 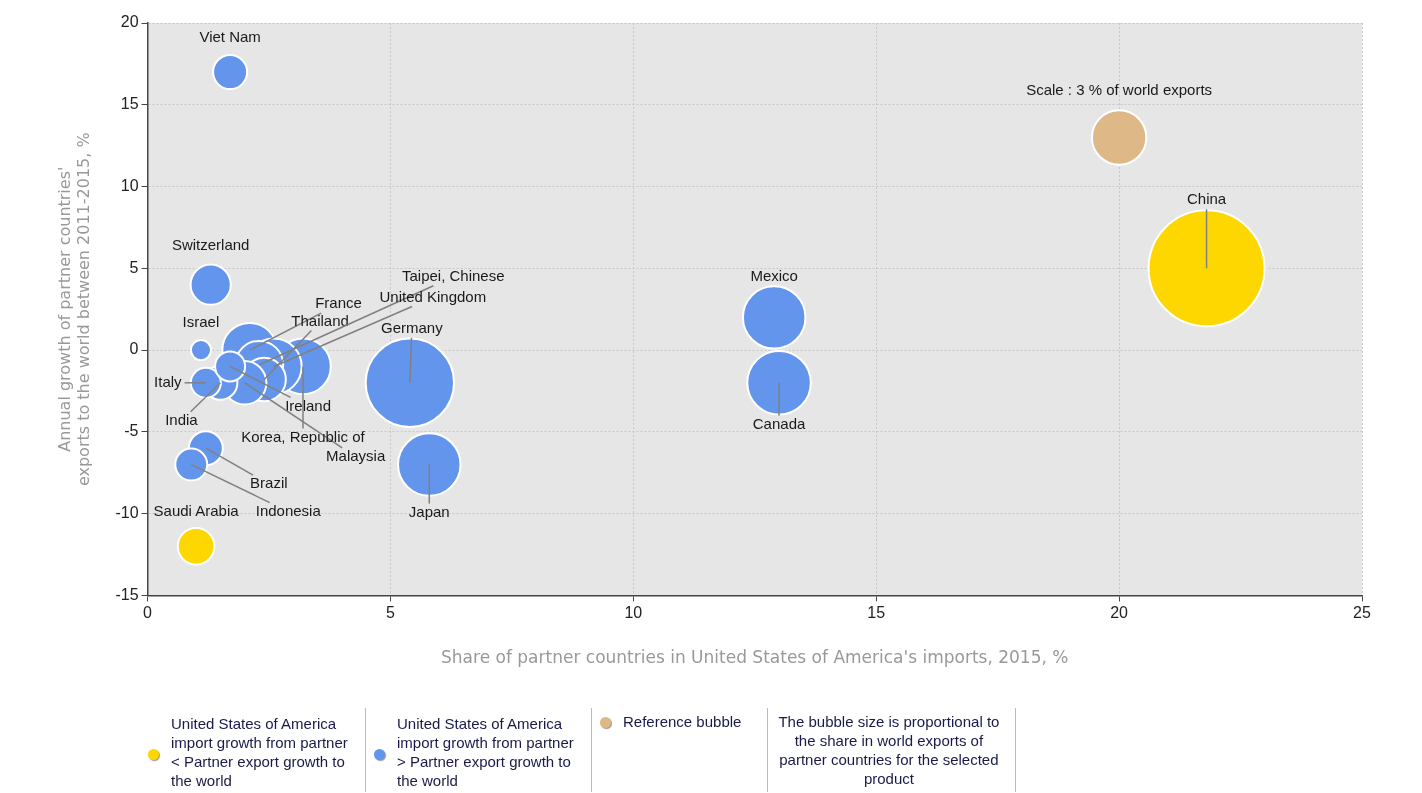 What do you see at coordinates (210, 244) in the screenshot?
I see `annotation: Switzerland` at bounding box center [210, 244].